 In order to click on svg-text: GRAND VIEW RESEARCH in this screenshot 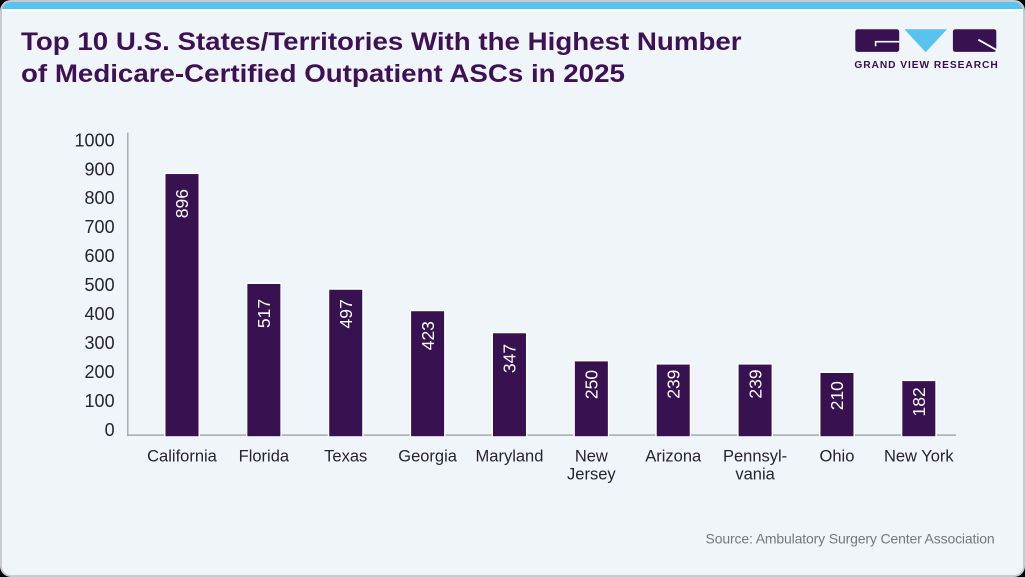, I will do `click(926, 65)`.